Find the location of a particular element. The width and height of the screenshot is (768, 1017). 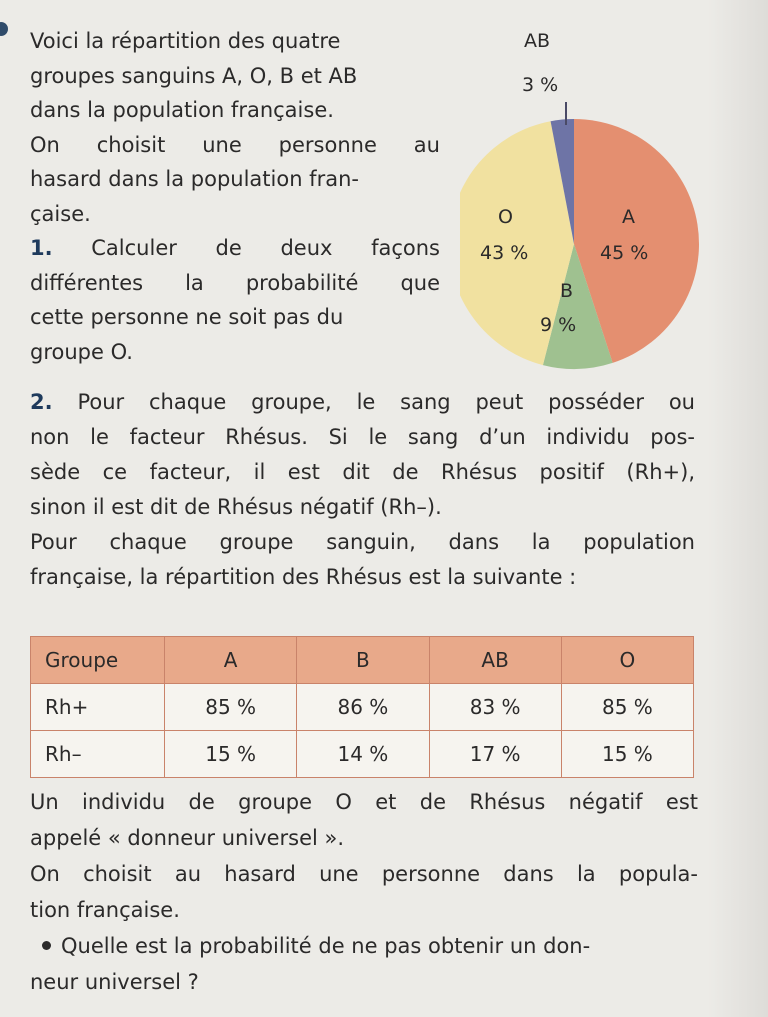

table-header-cell: Groupe is located at coordinates (97, 660).